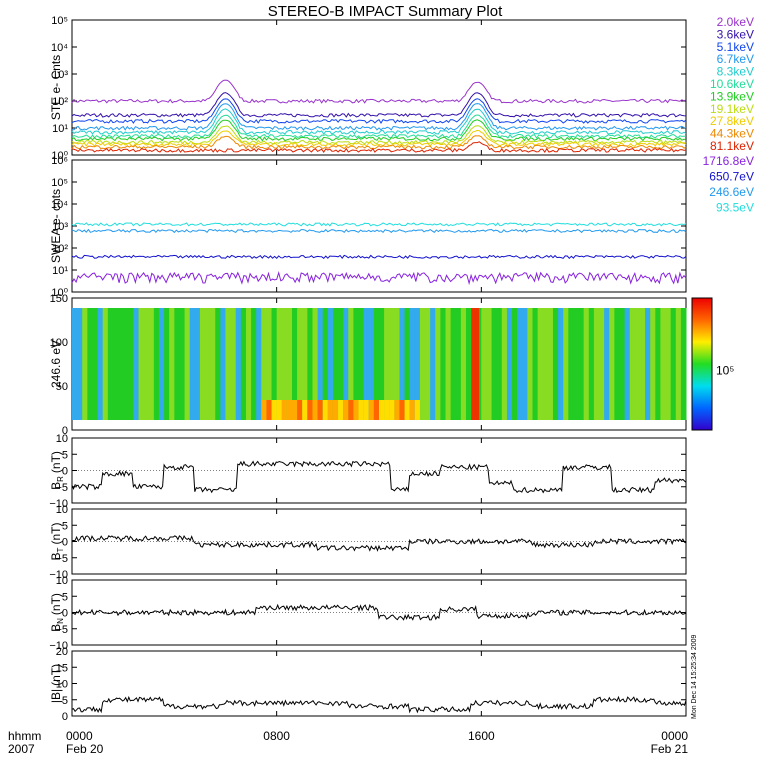 Image resolution: width=780 pixels, height=780 pixels. I want to click on y-axis-label: |B|(nT), so click(56, 683).